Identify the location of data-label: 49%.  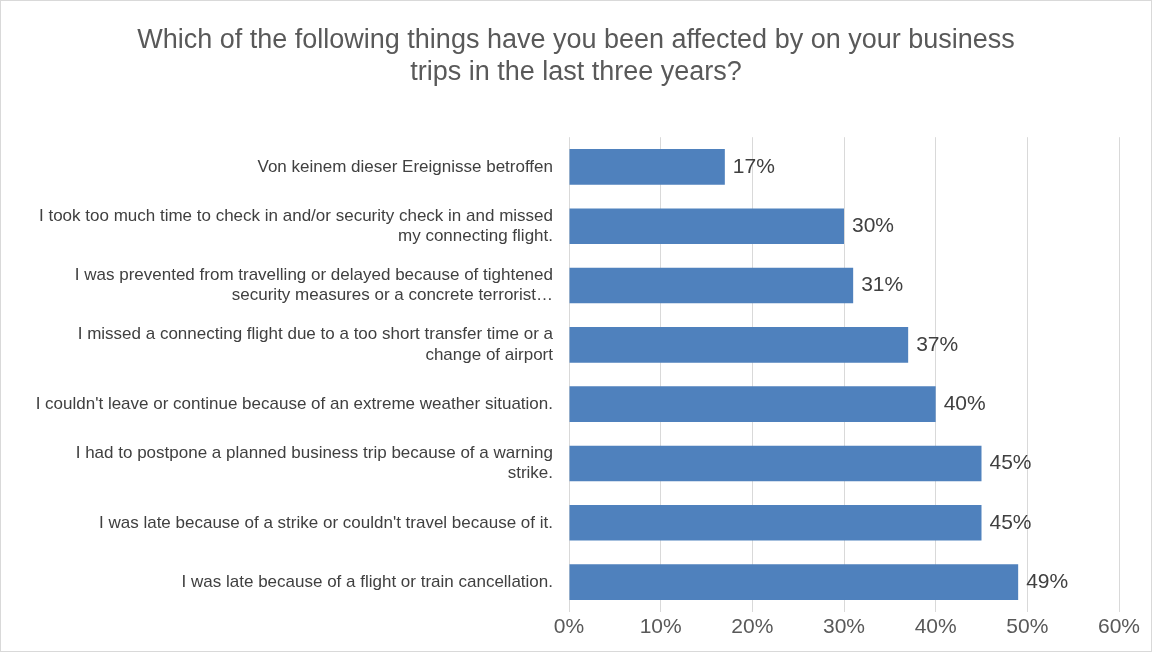
(1047, 580).